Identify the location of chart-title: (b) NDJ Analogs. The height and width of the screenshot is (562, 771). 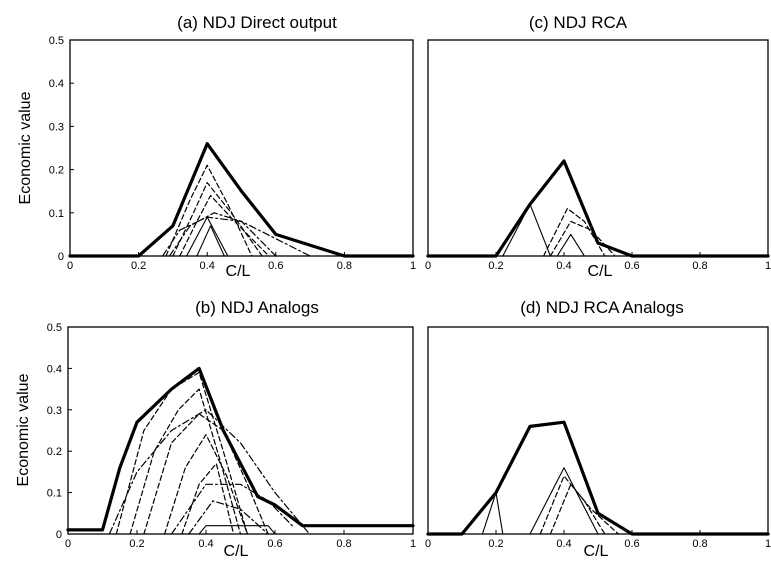
(257, 307).